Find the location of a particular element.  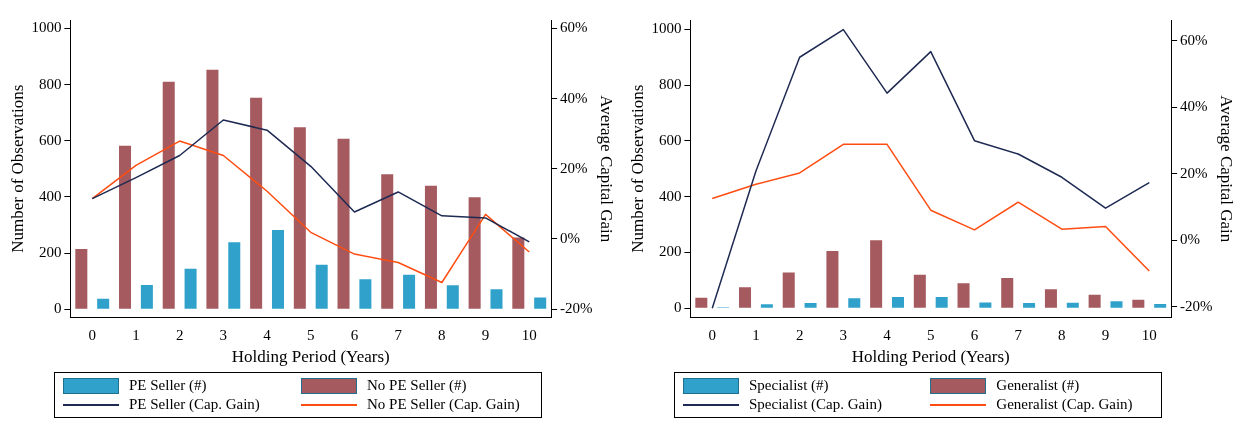

legend-label: Generalist (Cap. Gain) is located at coordinates (1064, 404).